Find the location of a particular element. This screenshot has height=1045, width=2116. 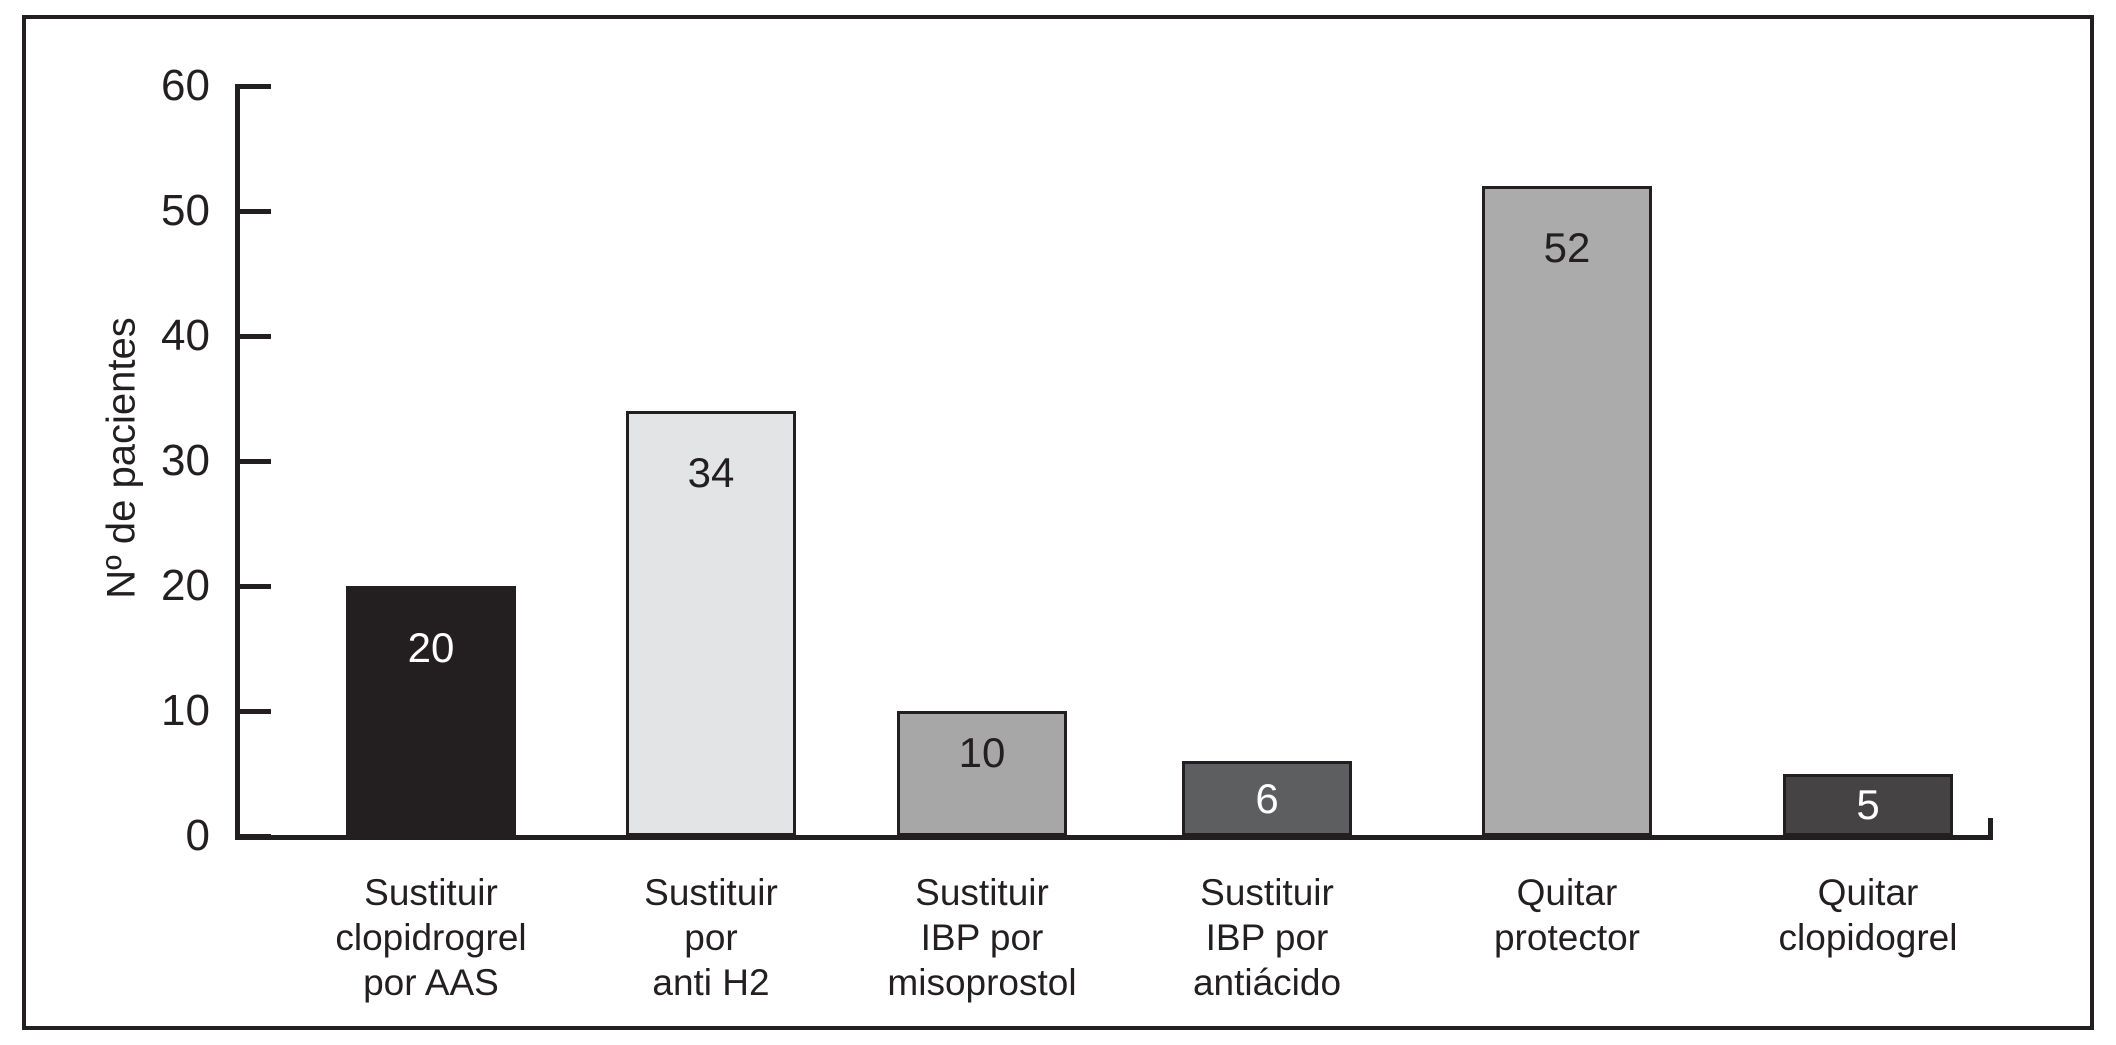

bar-value-label: 6 is located at coordinates (1267, 798).